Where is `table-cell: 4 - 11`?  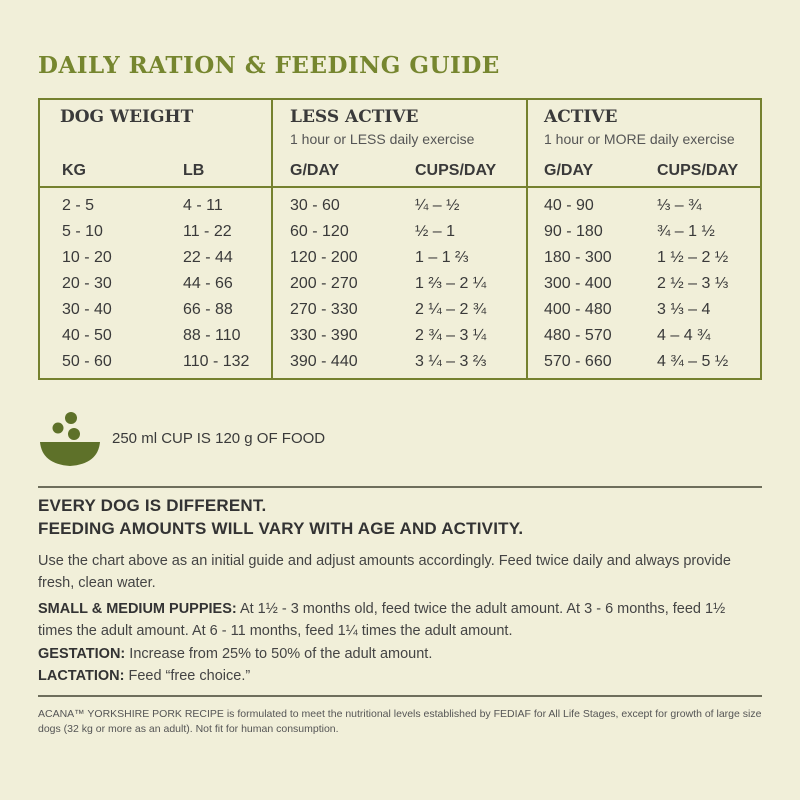
table-cell: 4 - 11 is located at coordinates (203, 205).